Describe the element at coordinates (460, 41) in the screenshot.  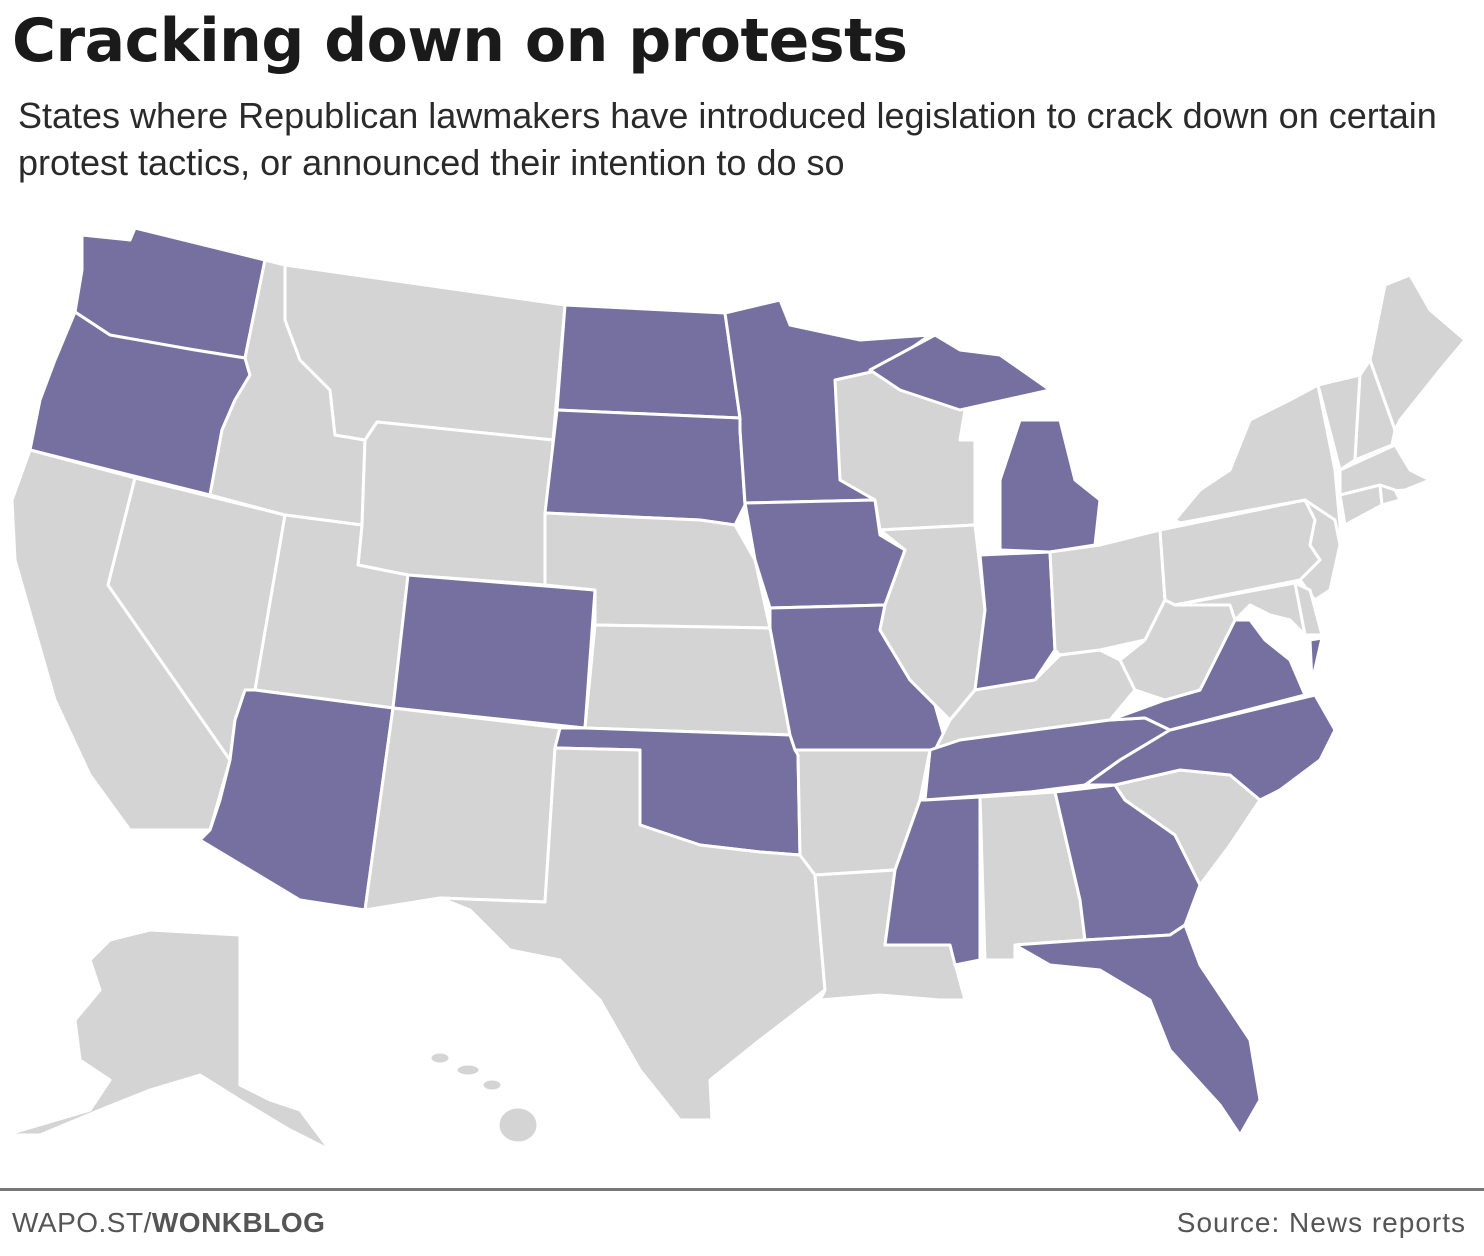
I see `chart-title: Cracking down on protests` at that location.